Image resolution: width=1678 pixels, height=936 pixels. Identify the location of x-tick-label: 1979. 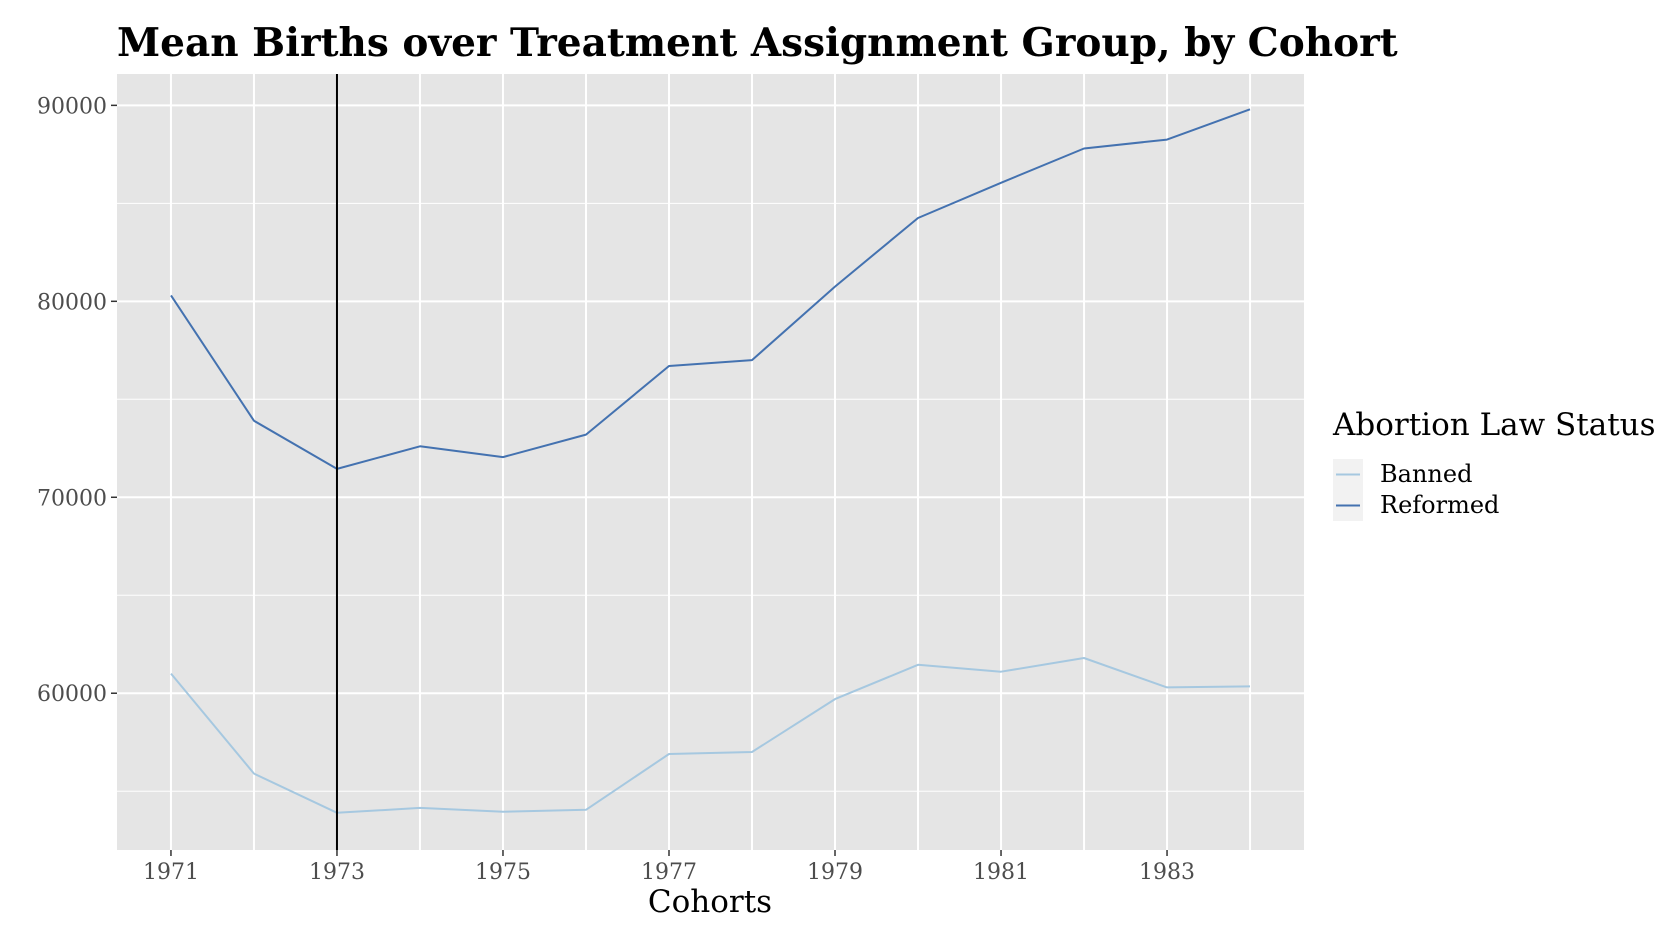
(835, 872).